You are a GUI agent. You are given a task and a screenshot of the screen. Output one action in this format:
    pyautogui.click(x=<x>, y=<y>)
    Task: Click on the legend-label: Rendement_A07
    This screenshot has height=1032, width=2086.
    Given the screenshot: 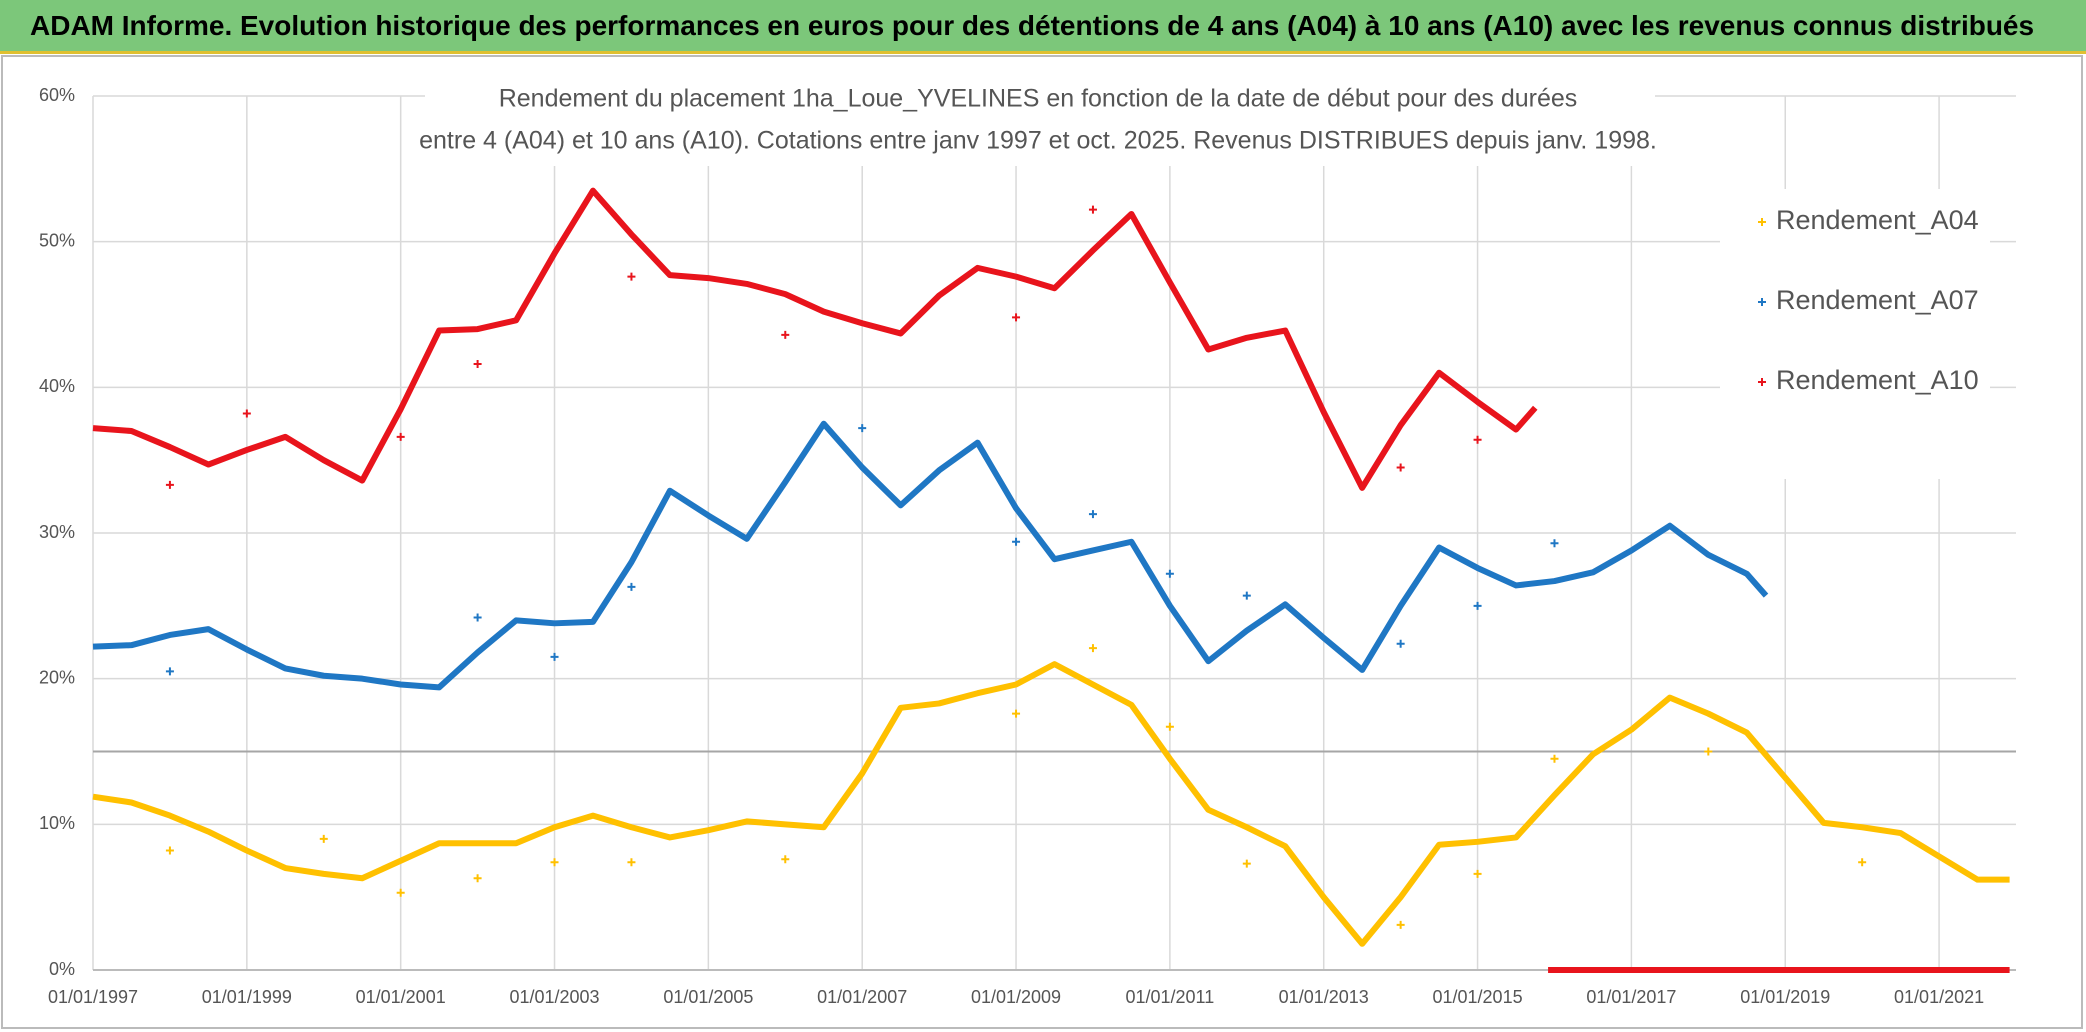 What is the action you would take?
    pyautogui.click(x=1877, y=300)
    